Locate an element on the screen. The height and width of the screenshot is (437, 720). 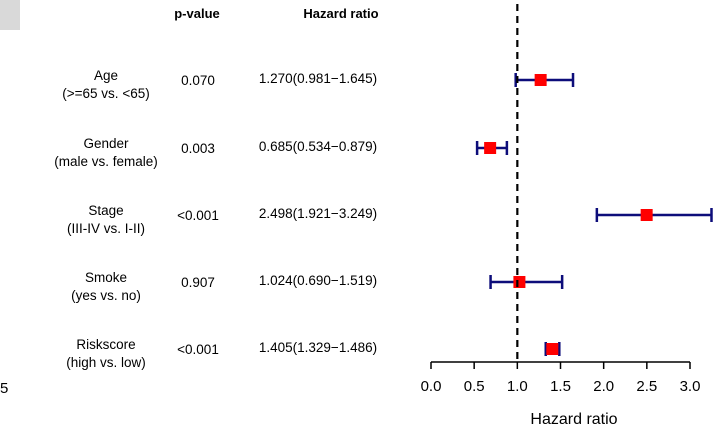
row-comparison: (>=65 vs. <65) is located at coordinates (105, 93).